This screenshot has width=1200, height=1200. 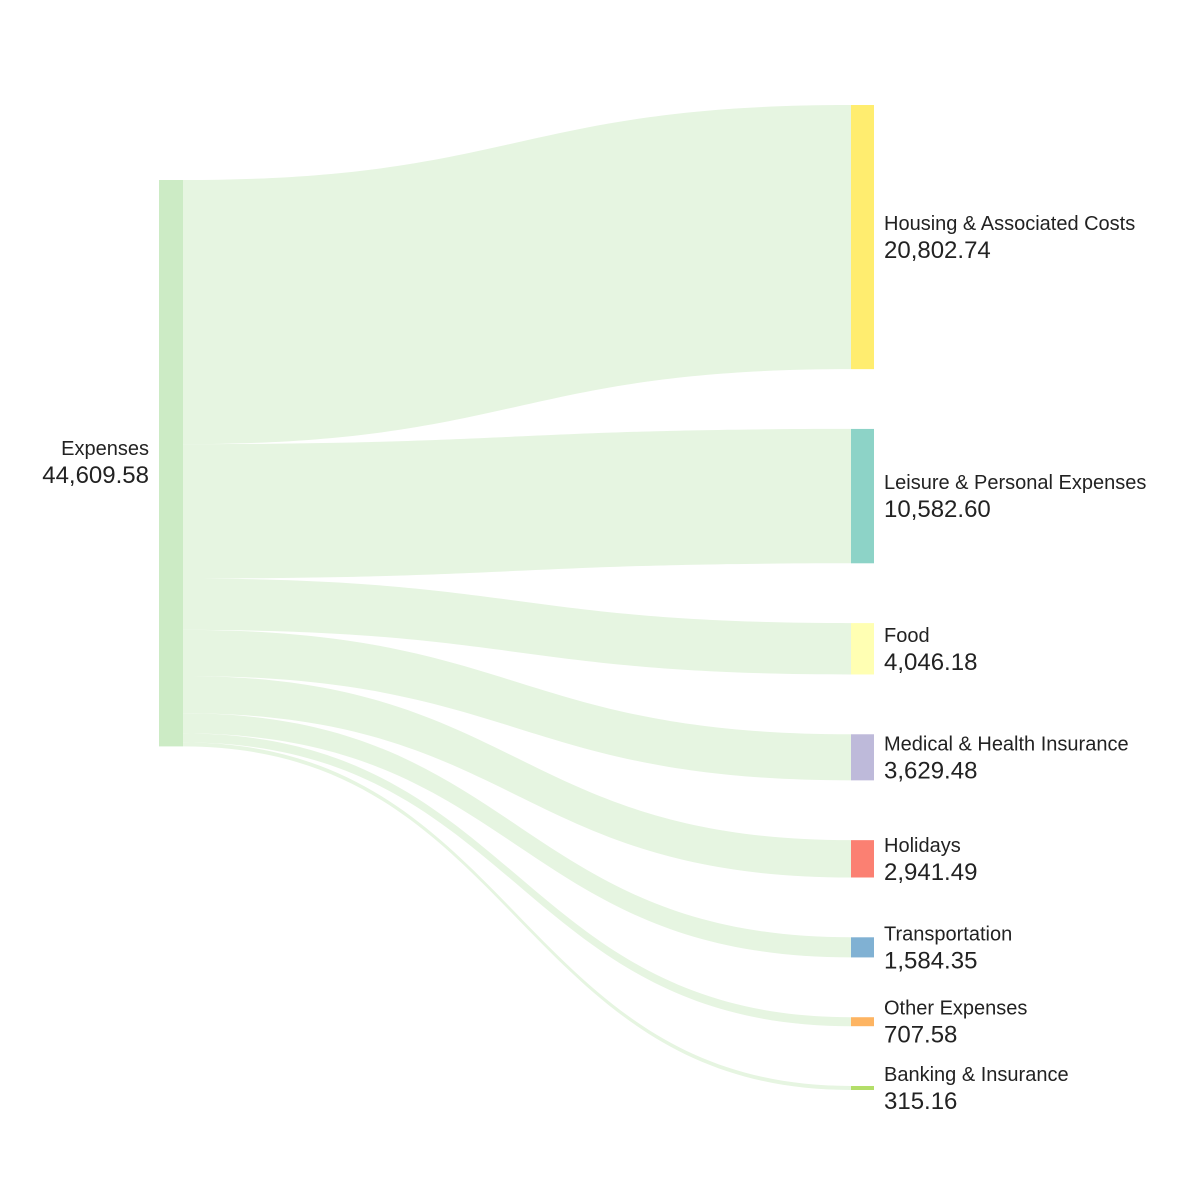 I want to click on node-medical-and-health-insurance, so click(x=862, y=757).